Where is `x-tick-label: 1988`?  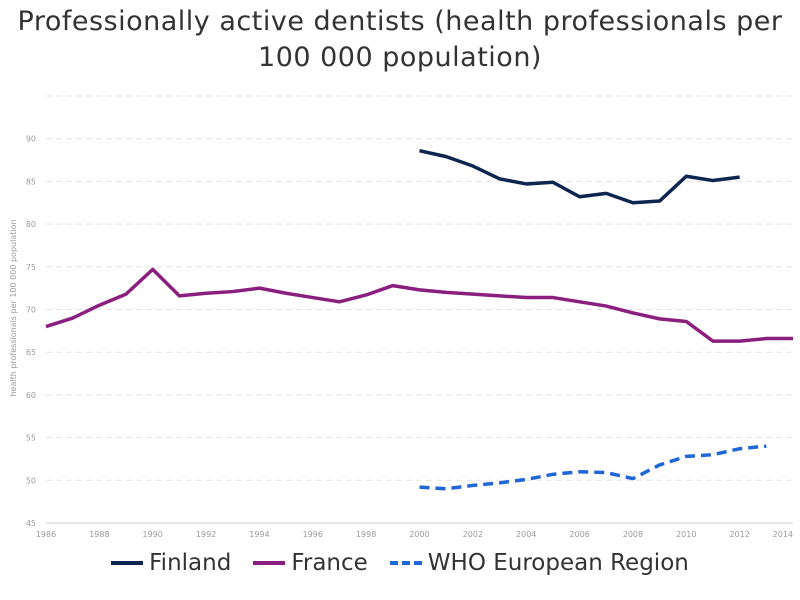
x-tick-label: 1988 is located at coordinates (99, 534).